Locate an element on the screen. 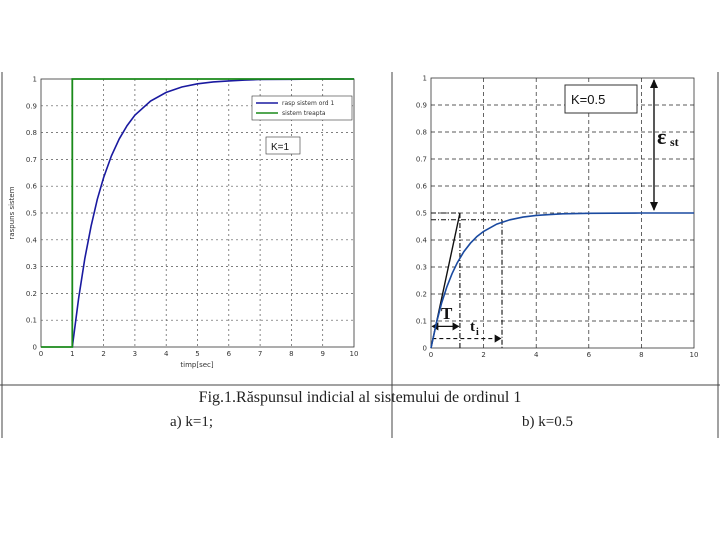 This screenshot has height=540, width=720. x-tick-label: 7 is located at coordinates (260, 354).